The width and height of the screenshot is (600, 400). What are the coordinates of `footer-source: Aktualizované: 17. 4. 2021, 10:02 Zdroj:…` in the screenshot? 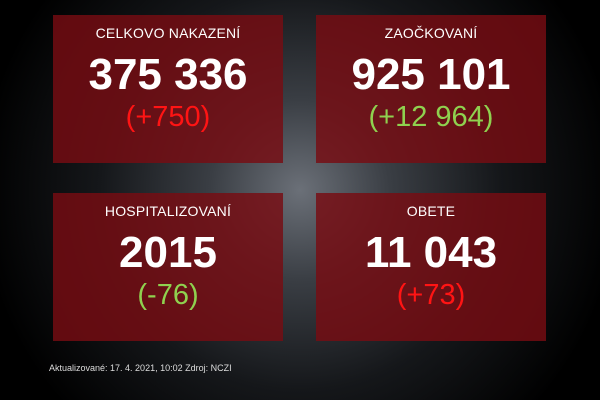 It's located at (140, 368).